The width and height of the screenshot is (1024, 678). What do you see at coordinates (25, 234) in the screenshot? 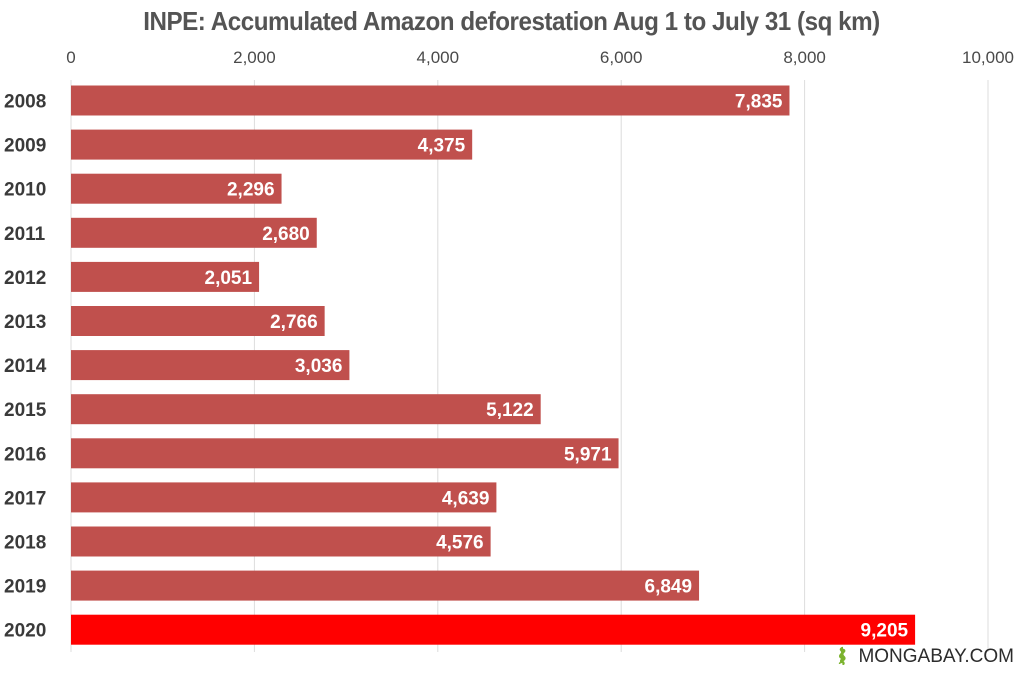
I see `category-label: 2011` at bounding box center [25, 234].